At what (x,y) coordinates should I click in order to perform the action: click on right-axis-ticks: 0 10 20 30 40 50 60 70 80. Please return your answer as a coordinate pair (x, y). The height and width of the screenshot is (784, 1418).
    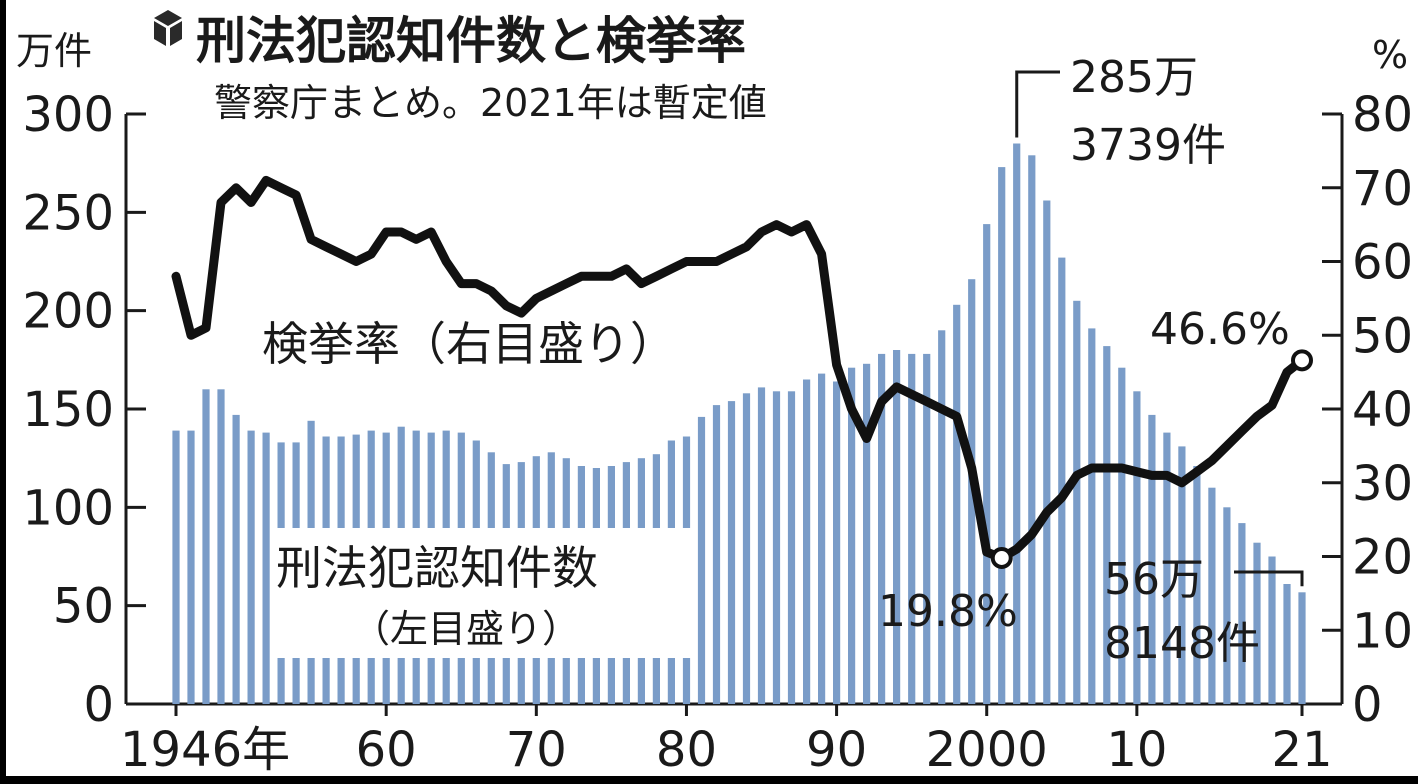
    Looking at the image, I should click on (1367, 410).